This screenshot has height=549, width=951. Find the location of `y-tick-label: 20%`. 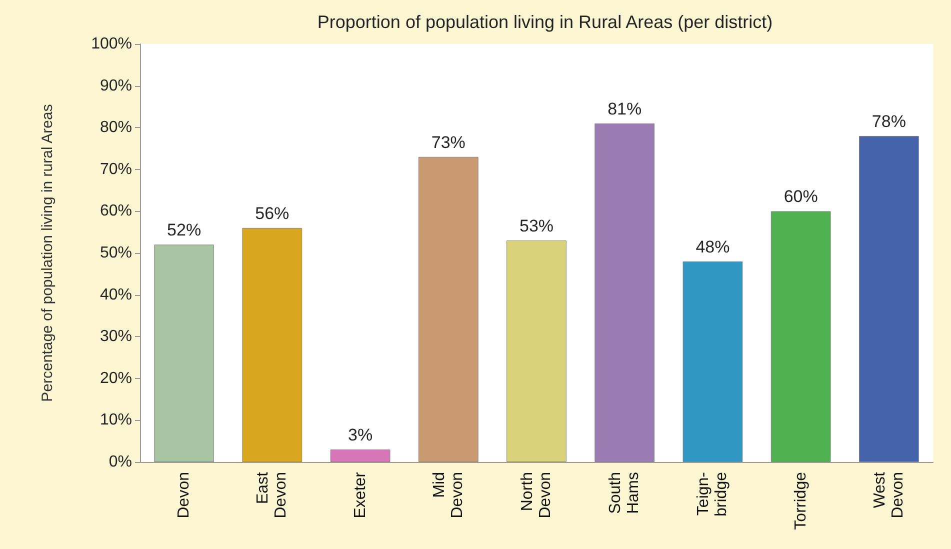

y-tick-label: 20% is located at coordinates (116, 378).